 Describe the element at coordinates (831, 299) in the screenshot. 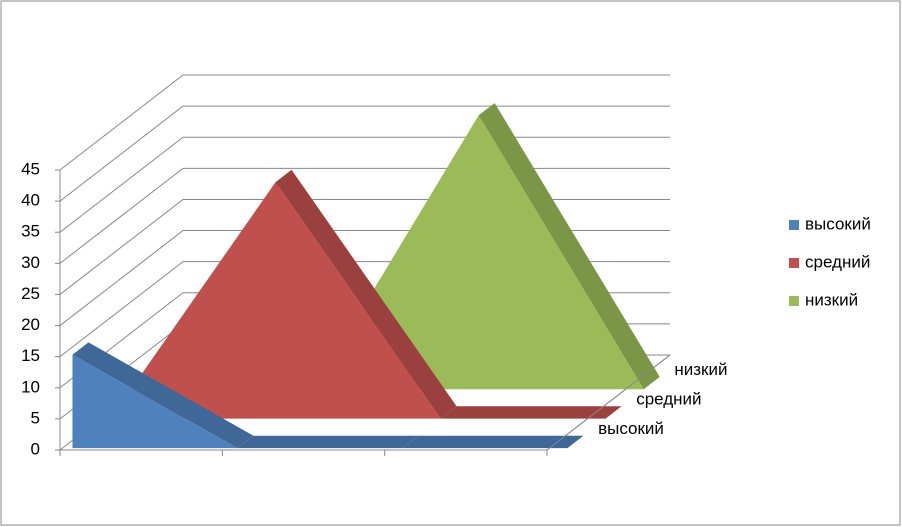

I see `legend-label: низкий` at that location.